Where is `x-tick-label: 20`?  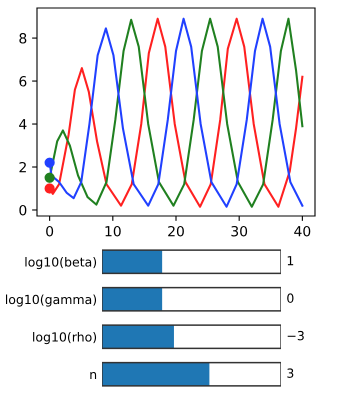 x-tick-label: 20 is located at coordinates (176, 231).